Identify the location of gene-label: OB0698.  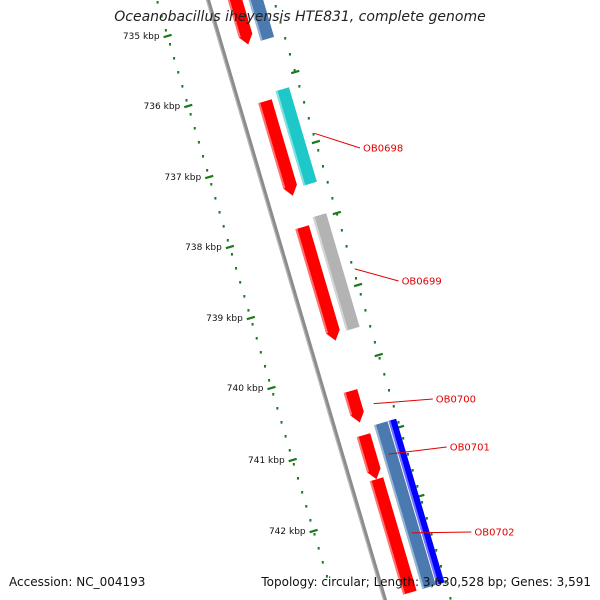
(383, 149).